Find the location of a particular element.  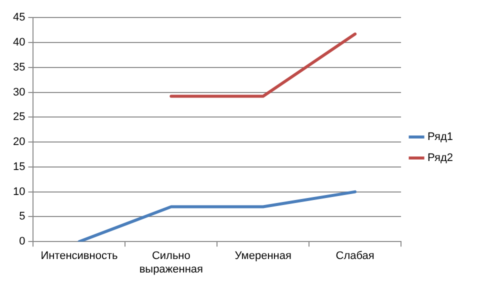

y-tick-label: 40 is located at coordinates (19, 42).